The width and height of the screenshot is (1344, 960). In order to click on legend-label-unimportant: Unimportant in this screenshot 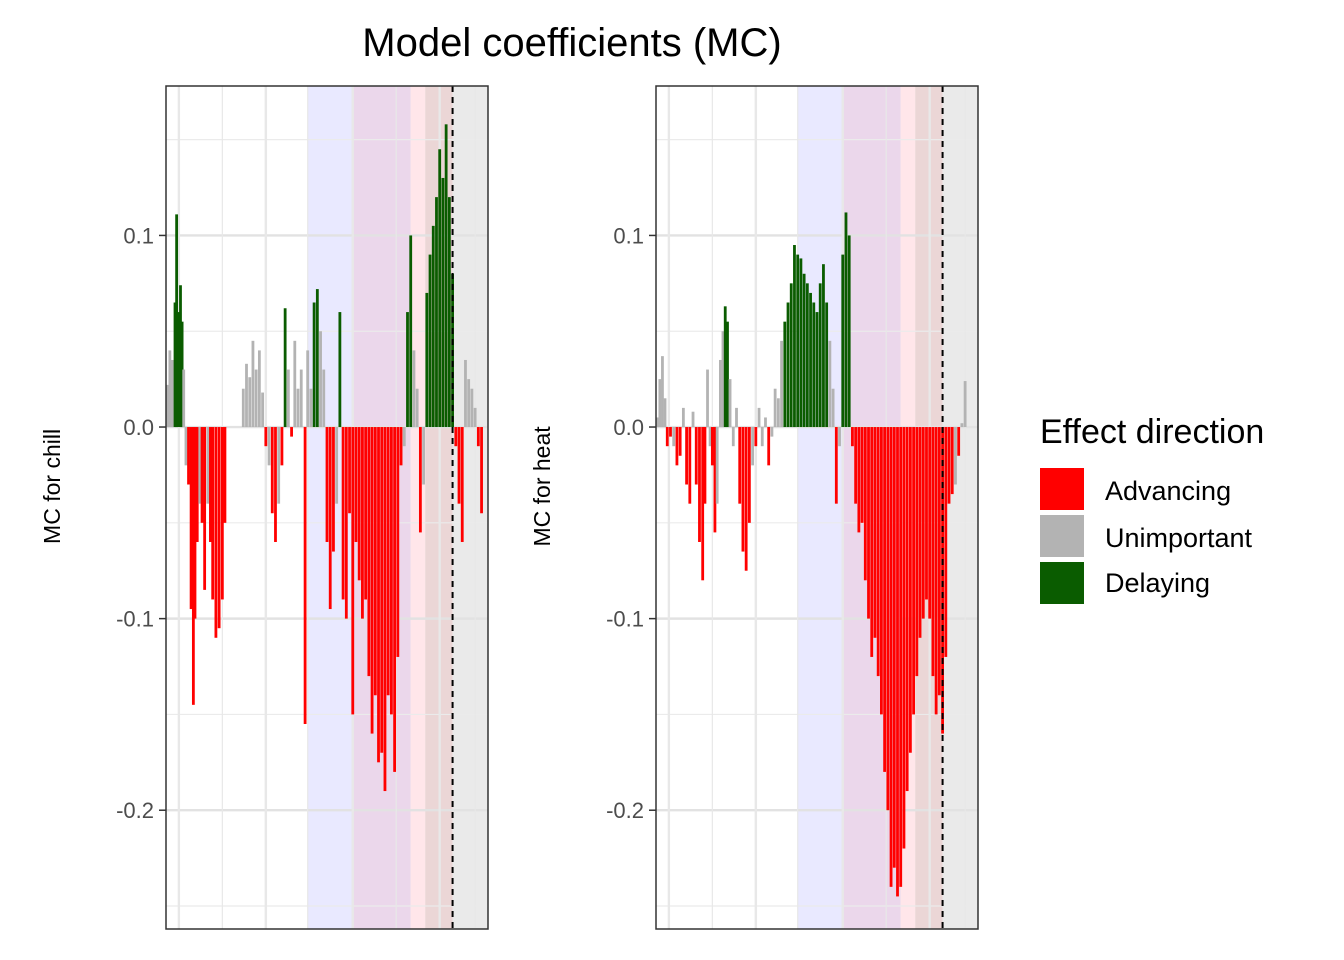, I will do `click(1179, 538)`.